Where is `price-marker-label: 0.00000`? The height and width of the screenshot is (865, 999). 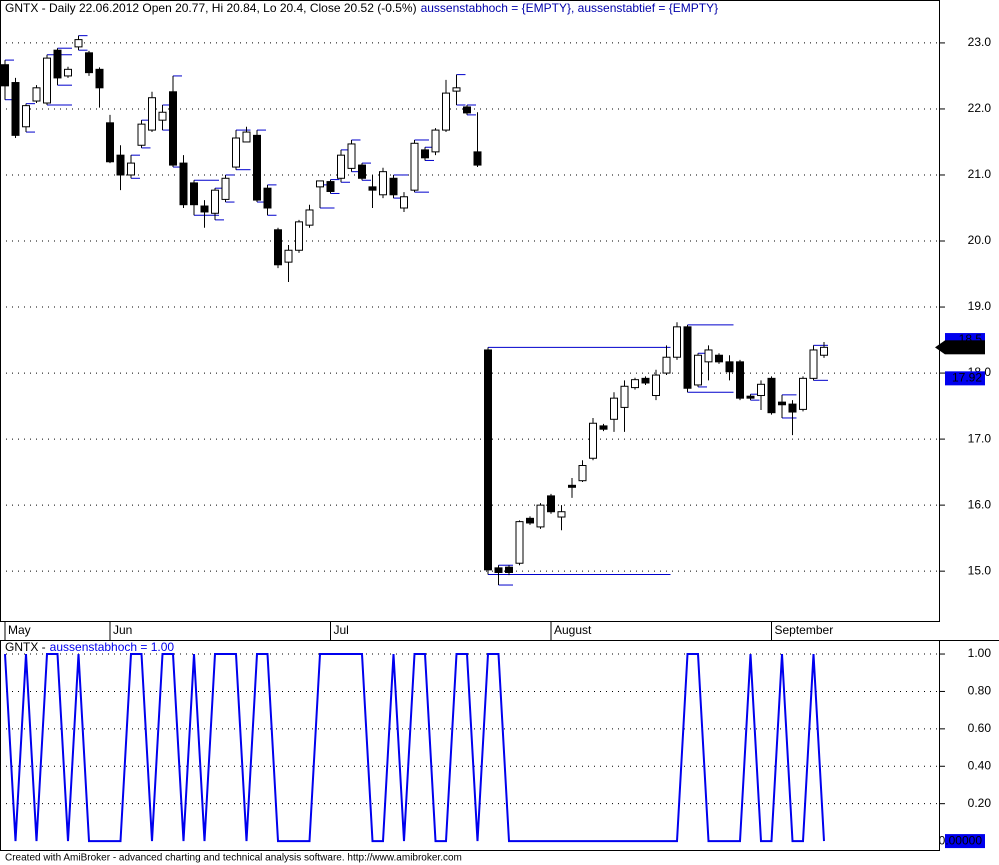
price-marker-label: 0.00000 is located at coordinates (961, 840).